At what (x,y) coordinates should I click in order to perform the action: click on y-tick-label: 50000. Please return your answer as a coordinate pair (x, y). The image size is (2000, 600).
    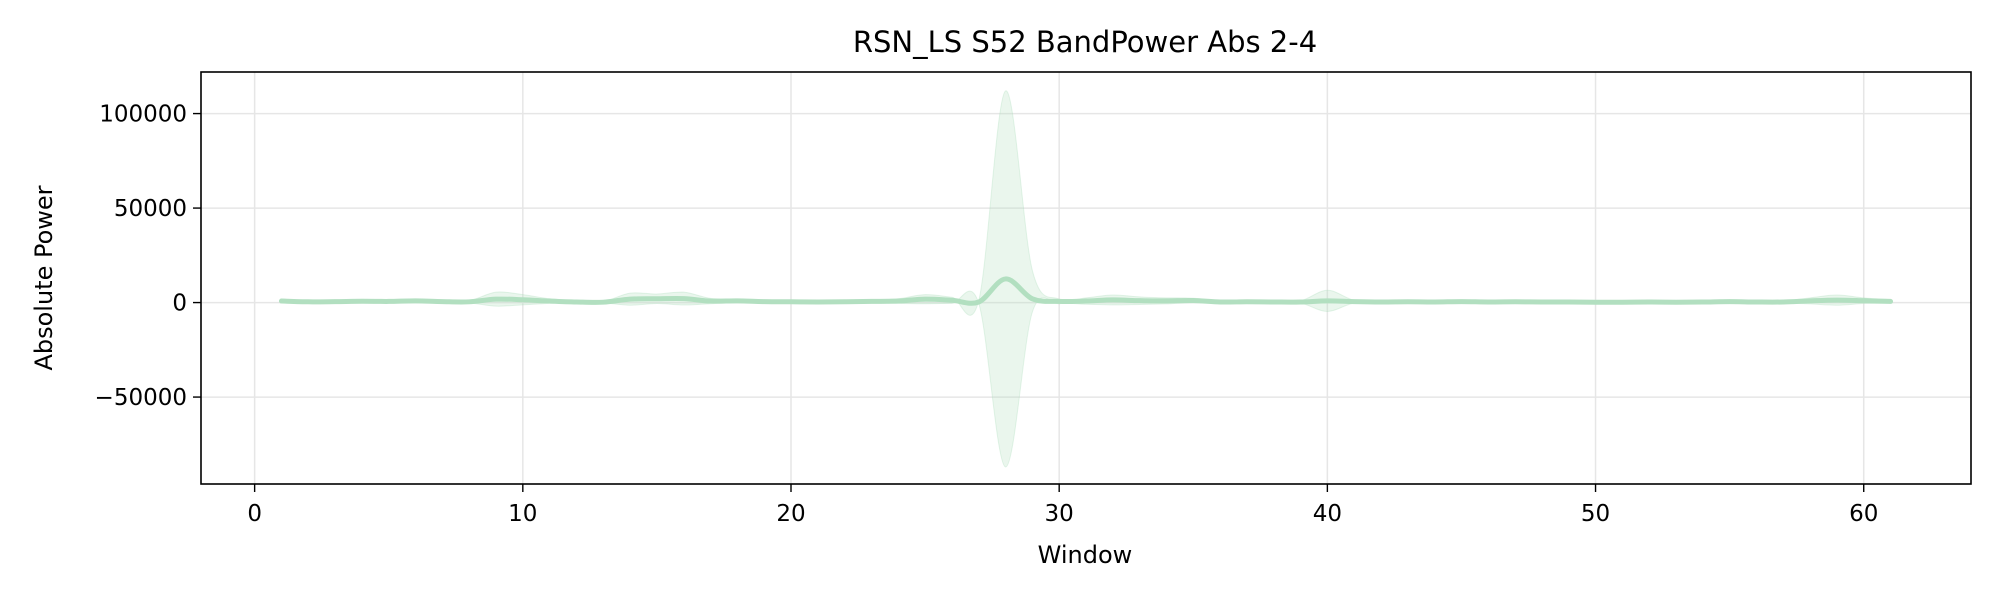
    Looking at the image, I should click on (150, 209).